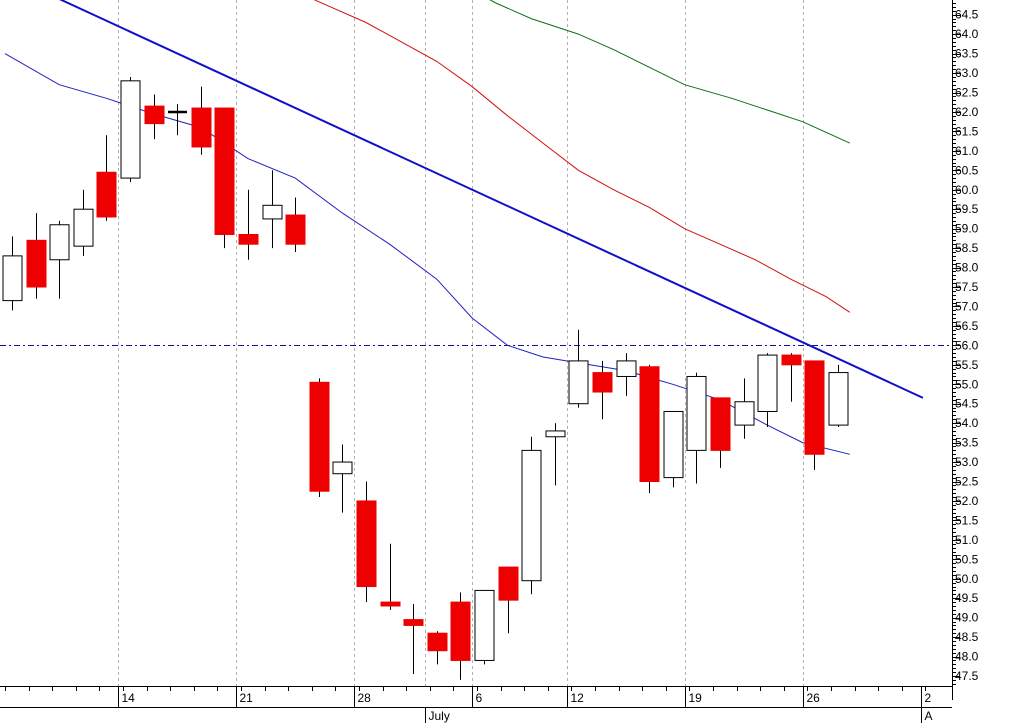 This screenshot has height=723, width=1013. Describe the element at coordinates (967, 287) in the screenshot. I see `y-tick-label: 57.5` at that location.